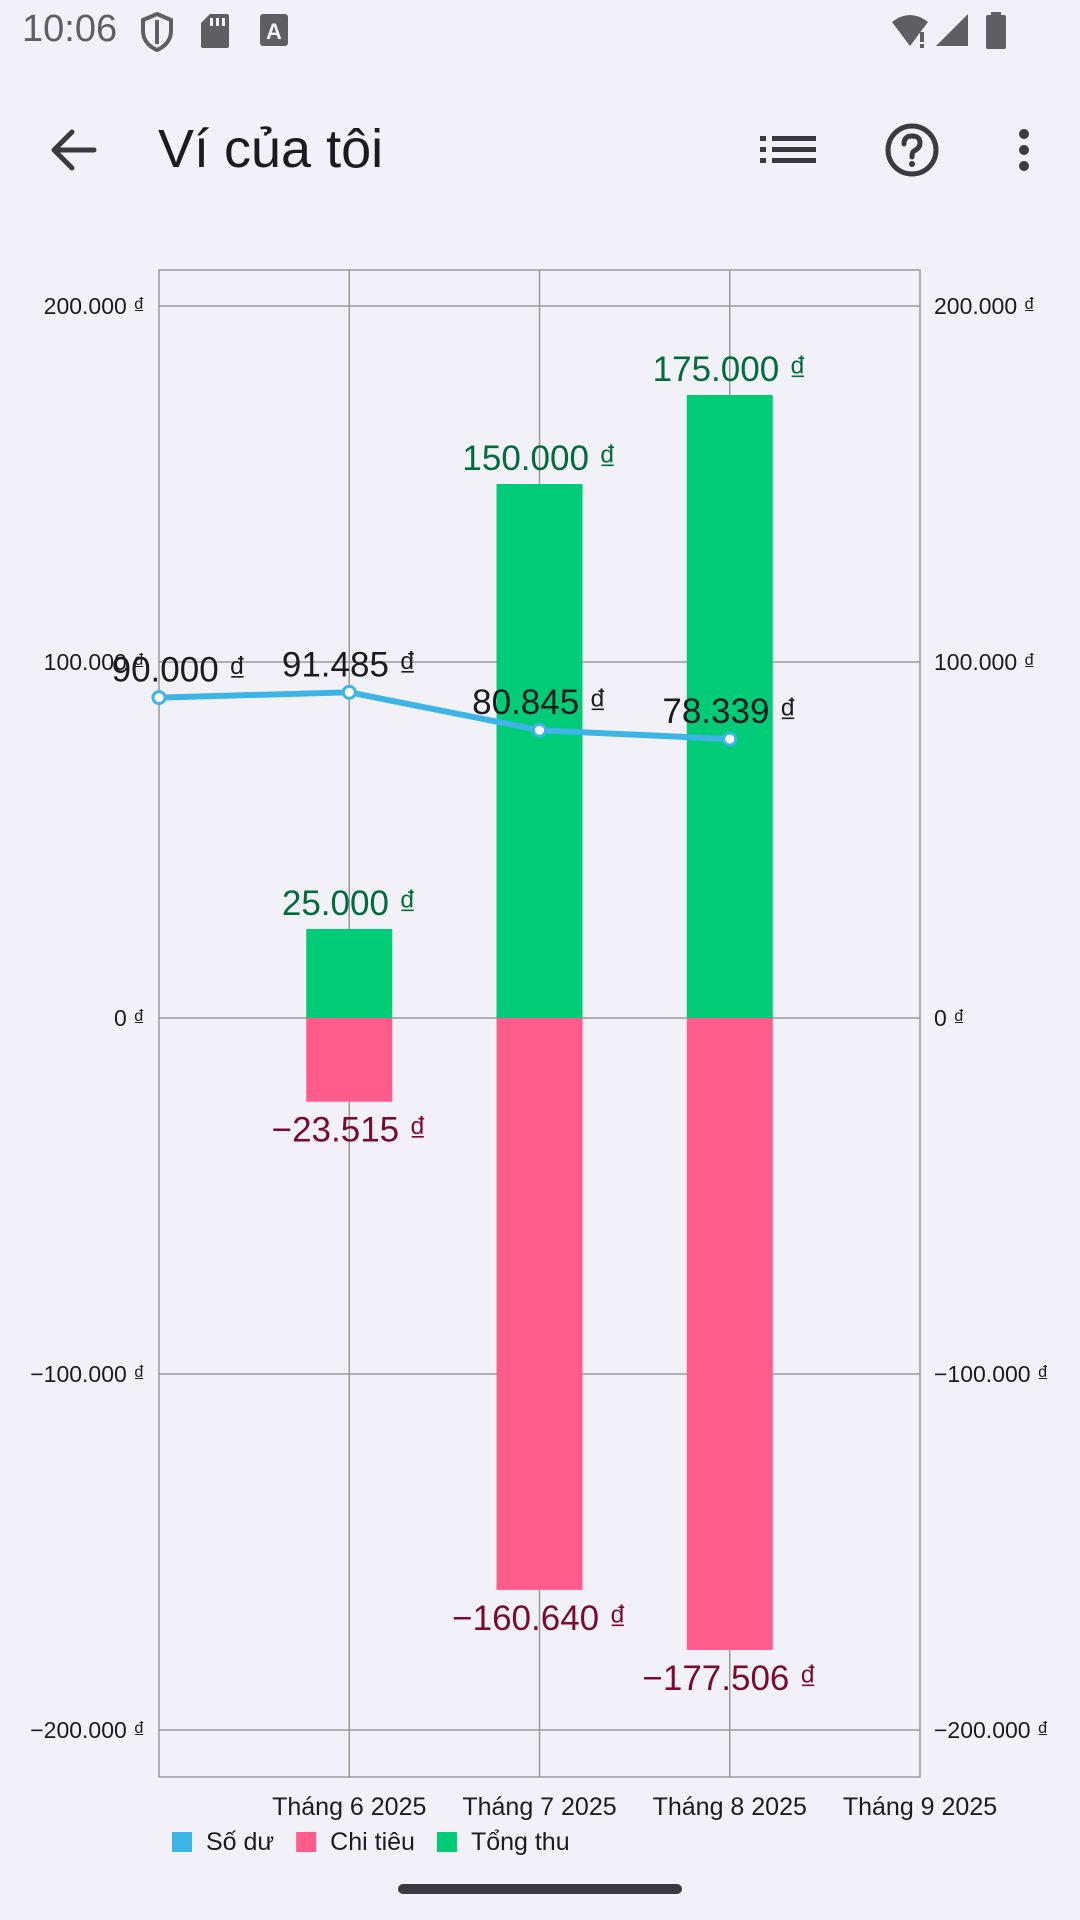  Describe the element at coordinates (539, 702) in the screenshot. I see `balance-point-label: 80.845 ₫` at that location.